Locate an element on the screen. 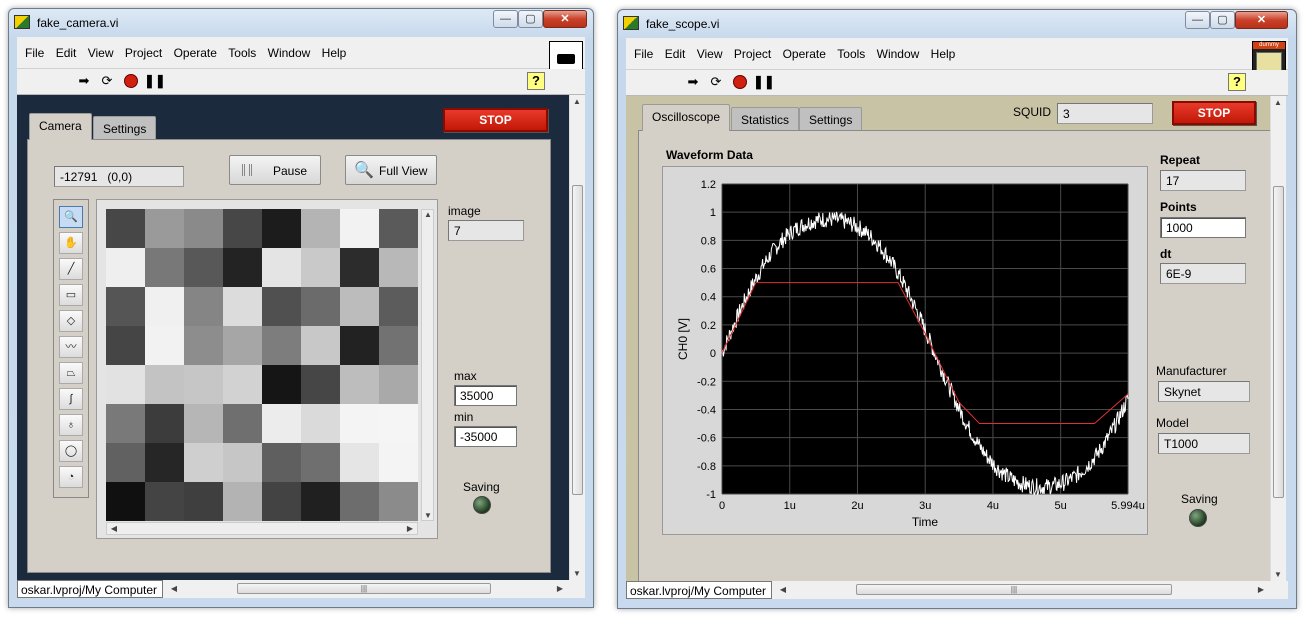 Image resolution: width=1305 pixels, height=623 pixels. scope-panel-vscroll: ▲ ▼ is located at coordinates (1278, 338).